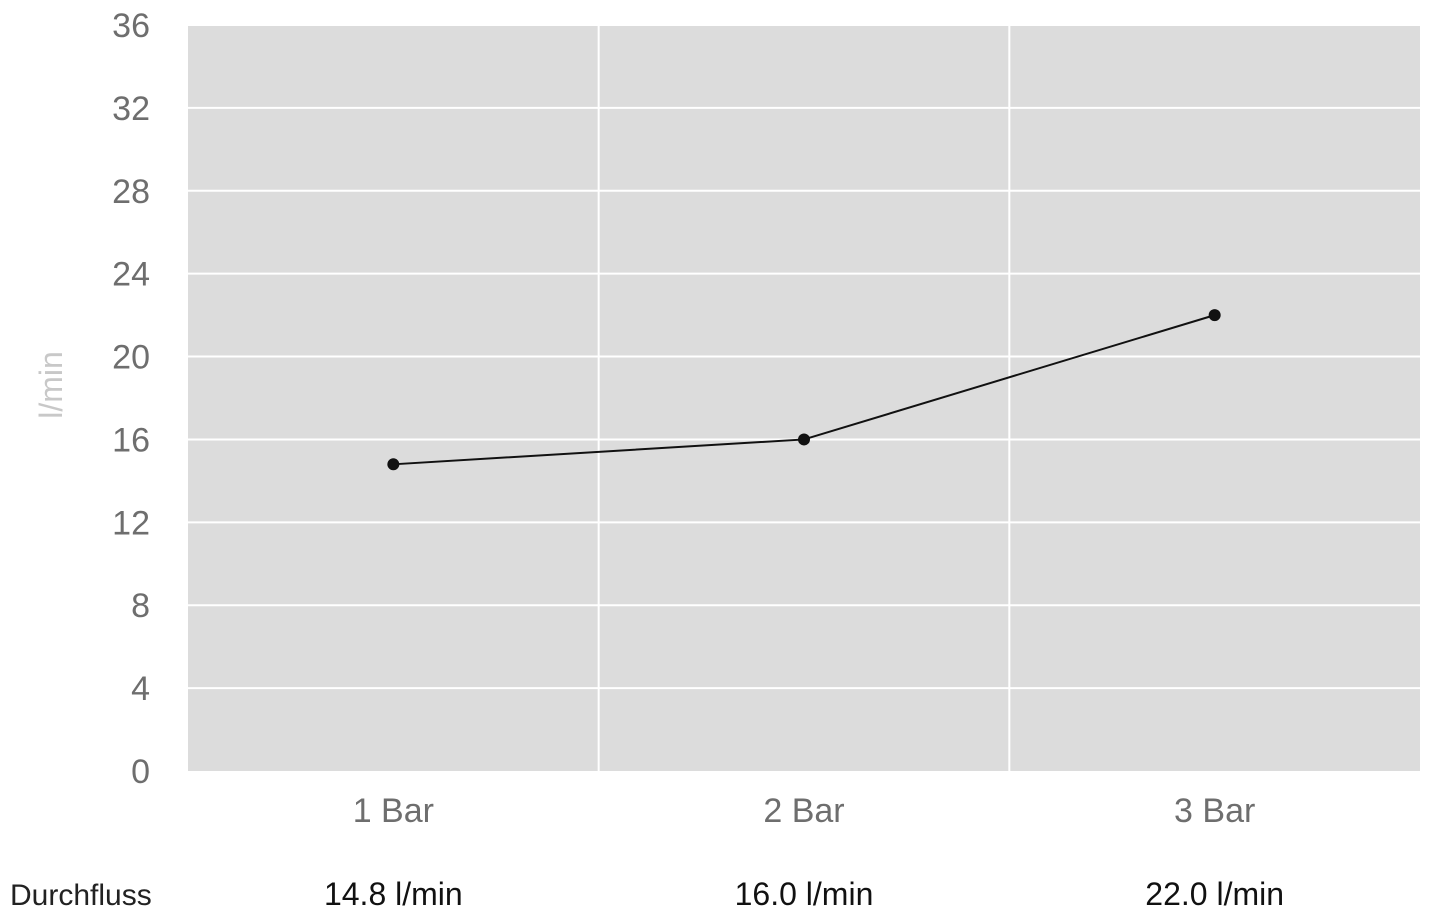  What do you see at coordinates (81, 895) in the screenshot?
I see `table-row-label: Durchfluss` at bounding box center [81, 895].